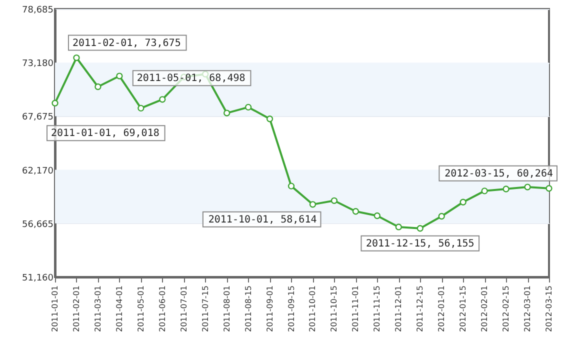 This screenshot has height=342, width=561. What do you see at coordinates (399, 309) in the screenshot?
I see `x-tick-label: 2011-12-01` at bounding box center [399, 309].